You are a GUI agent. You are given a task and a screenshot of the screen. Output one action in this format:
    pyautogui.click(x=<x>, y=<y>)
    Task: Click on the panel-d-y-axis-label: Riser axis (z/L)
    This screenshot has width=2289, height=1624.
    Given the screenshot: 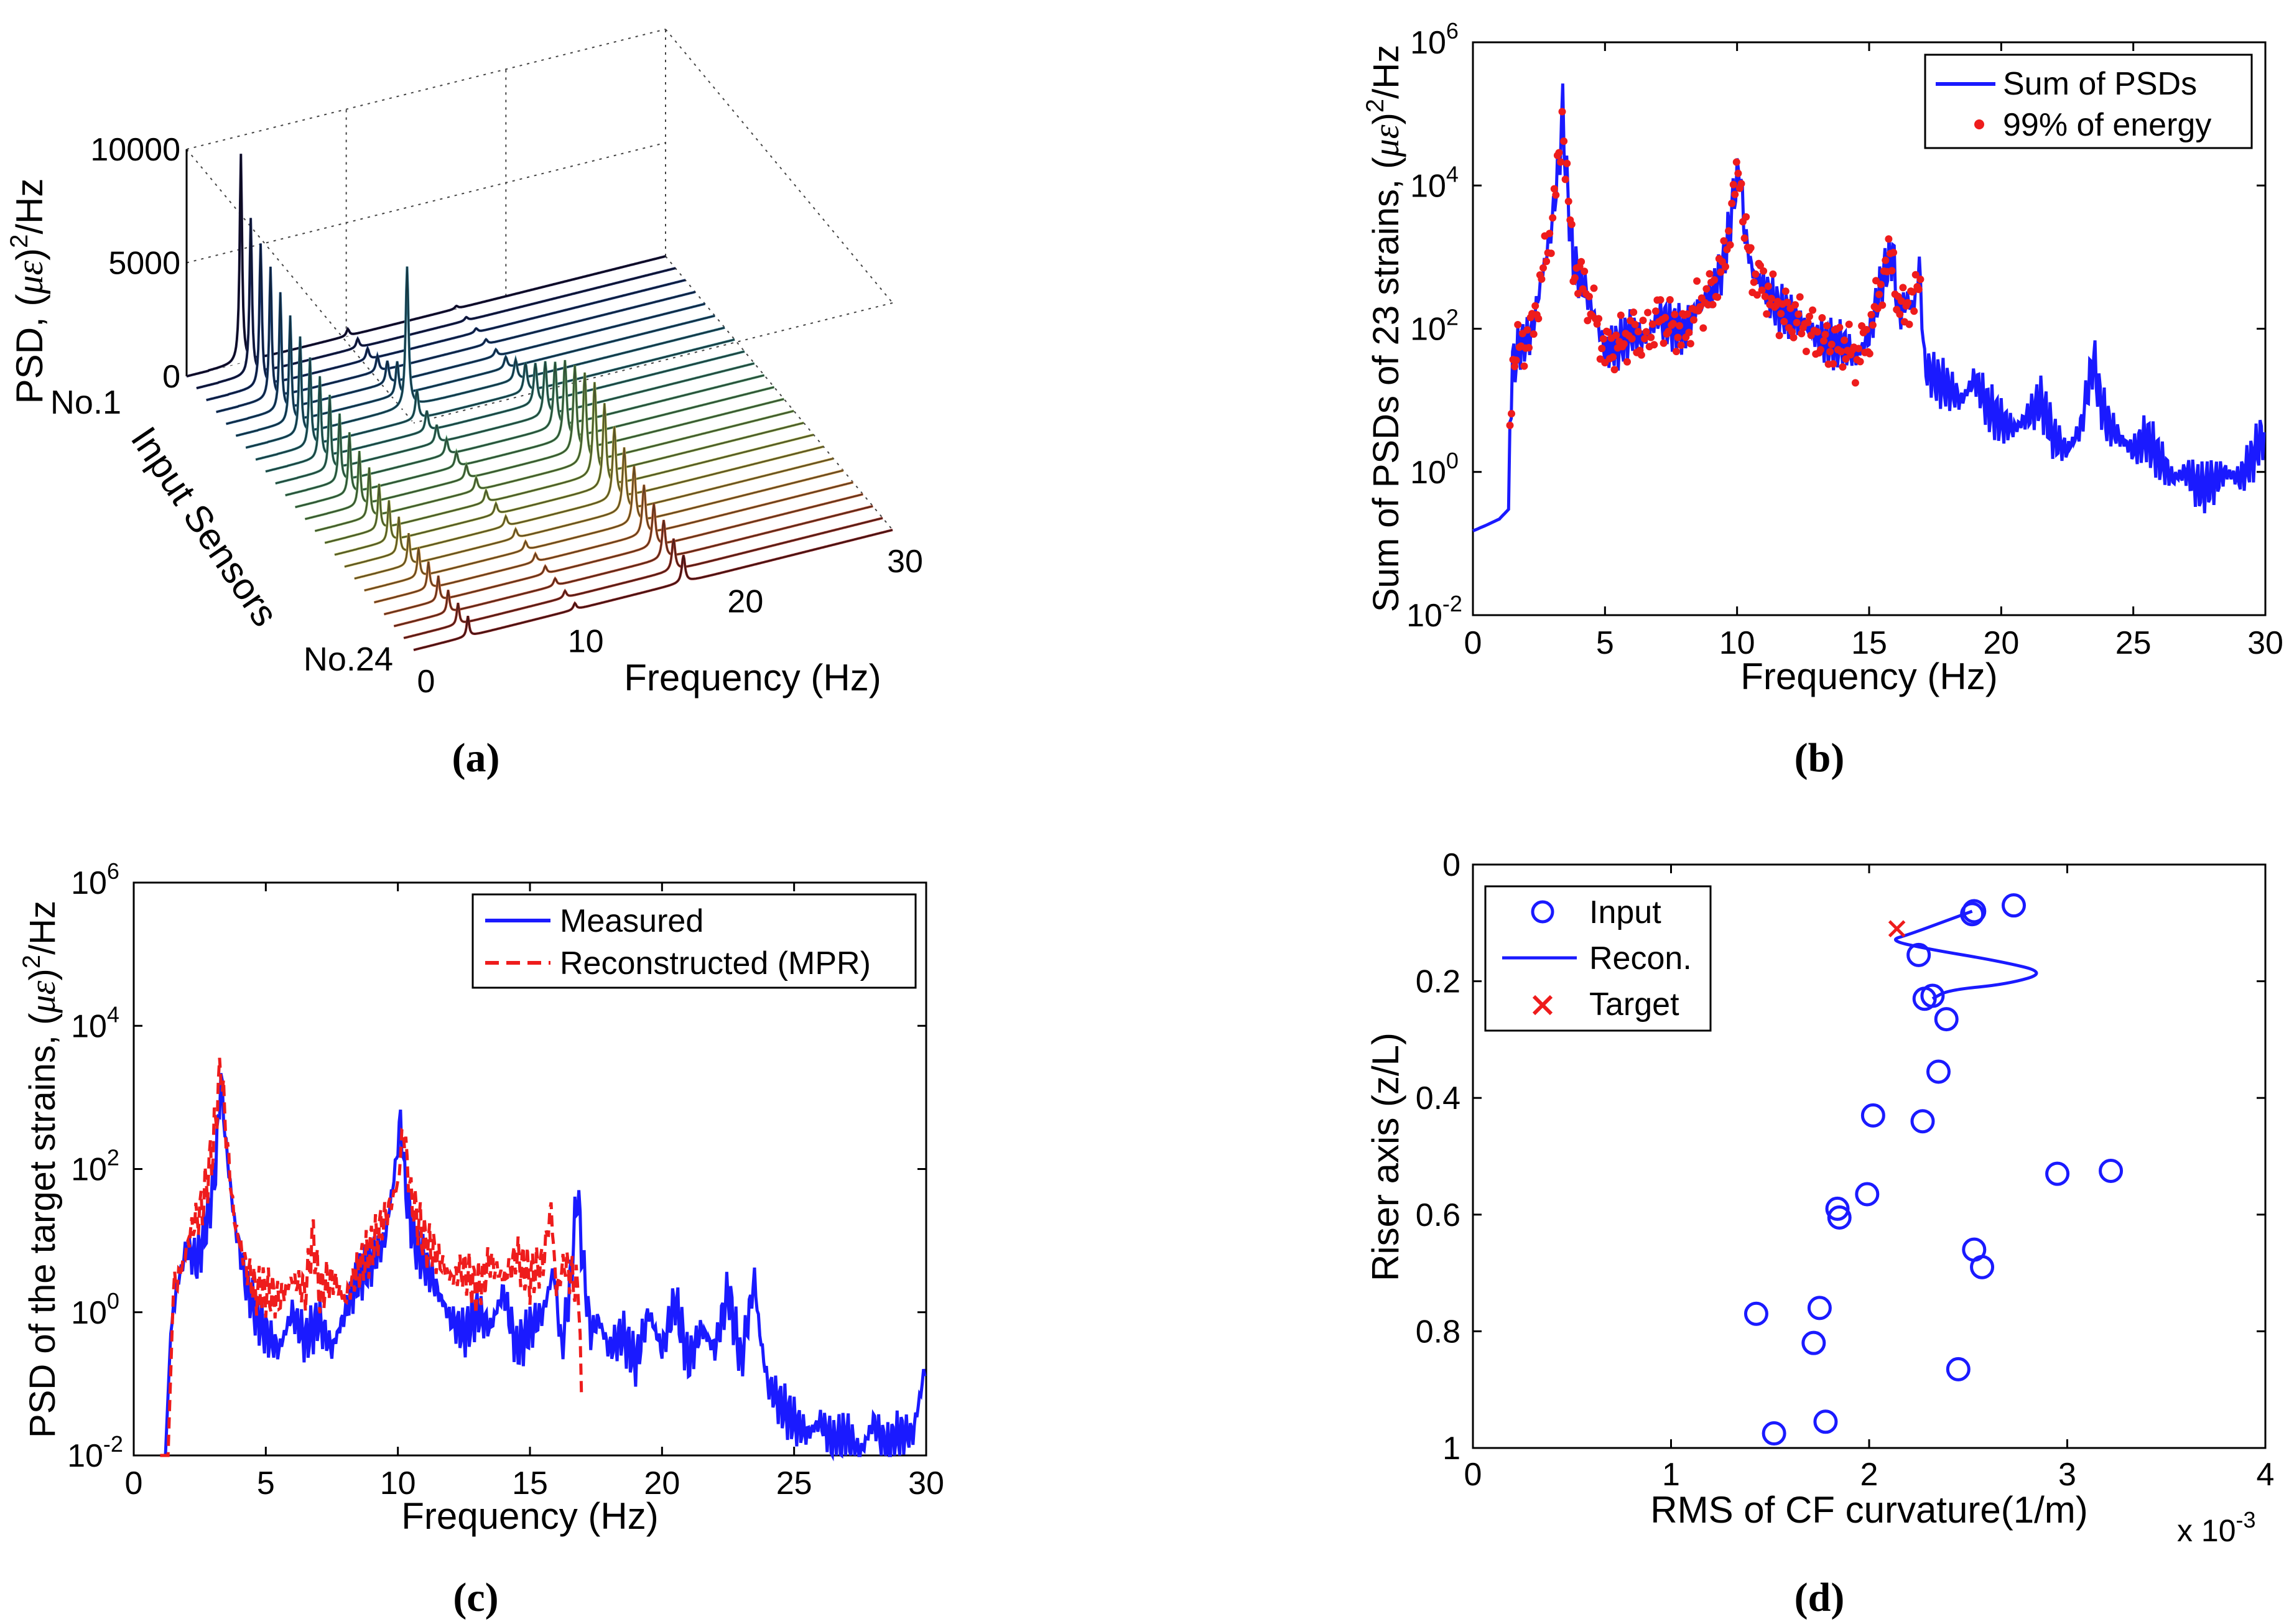 What is the action you would take?
    pyautogui.click(x=1385, y=1156)
    